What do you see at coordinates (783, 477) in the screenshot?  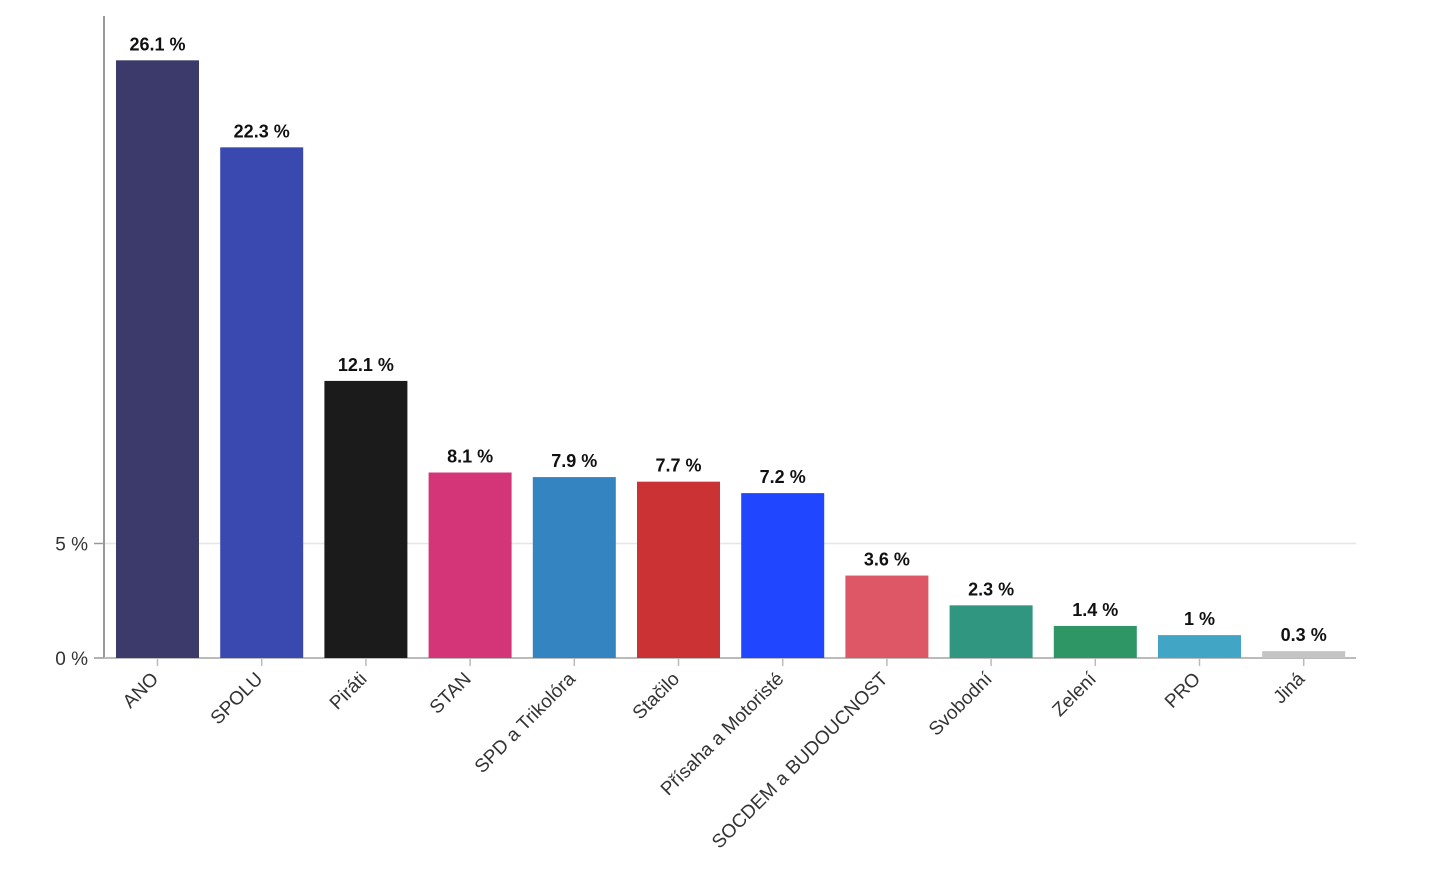 I see `value-label: 7.2 %` at bounding box center [783, 477].